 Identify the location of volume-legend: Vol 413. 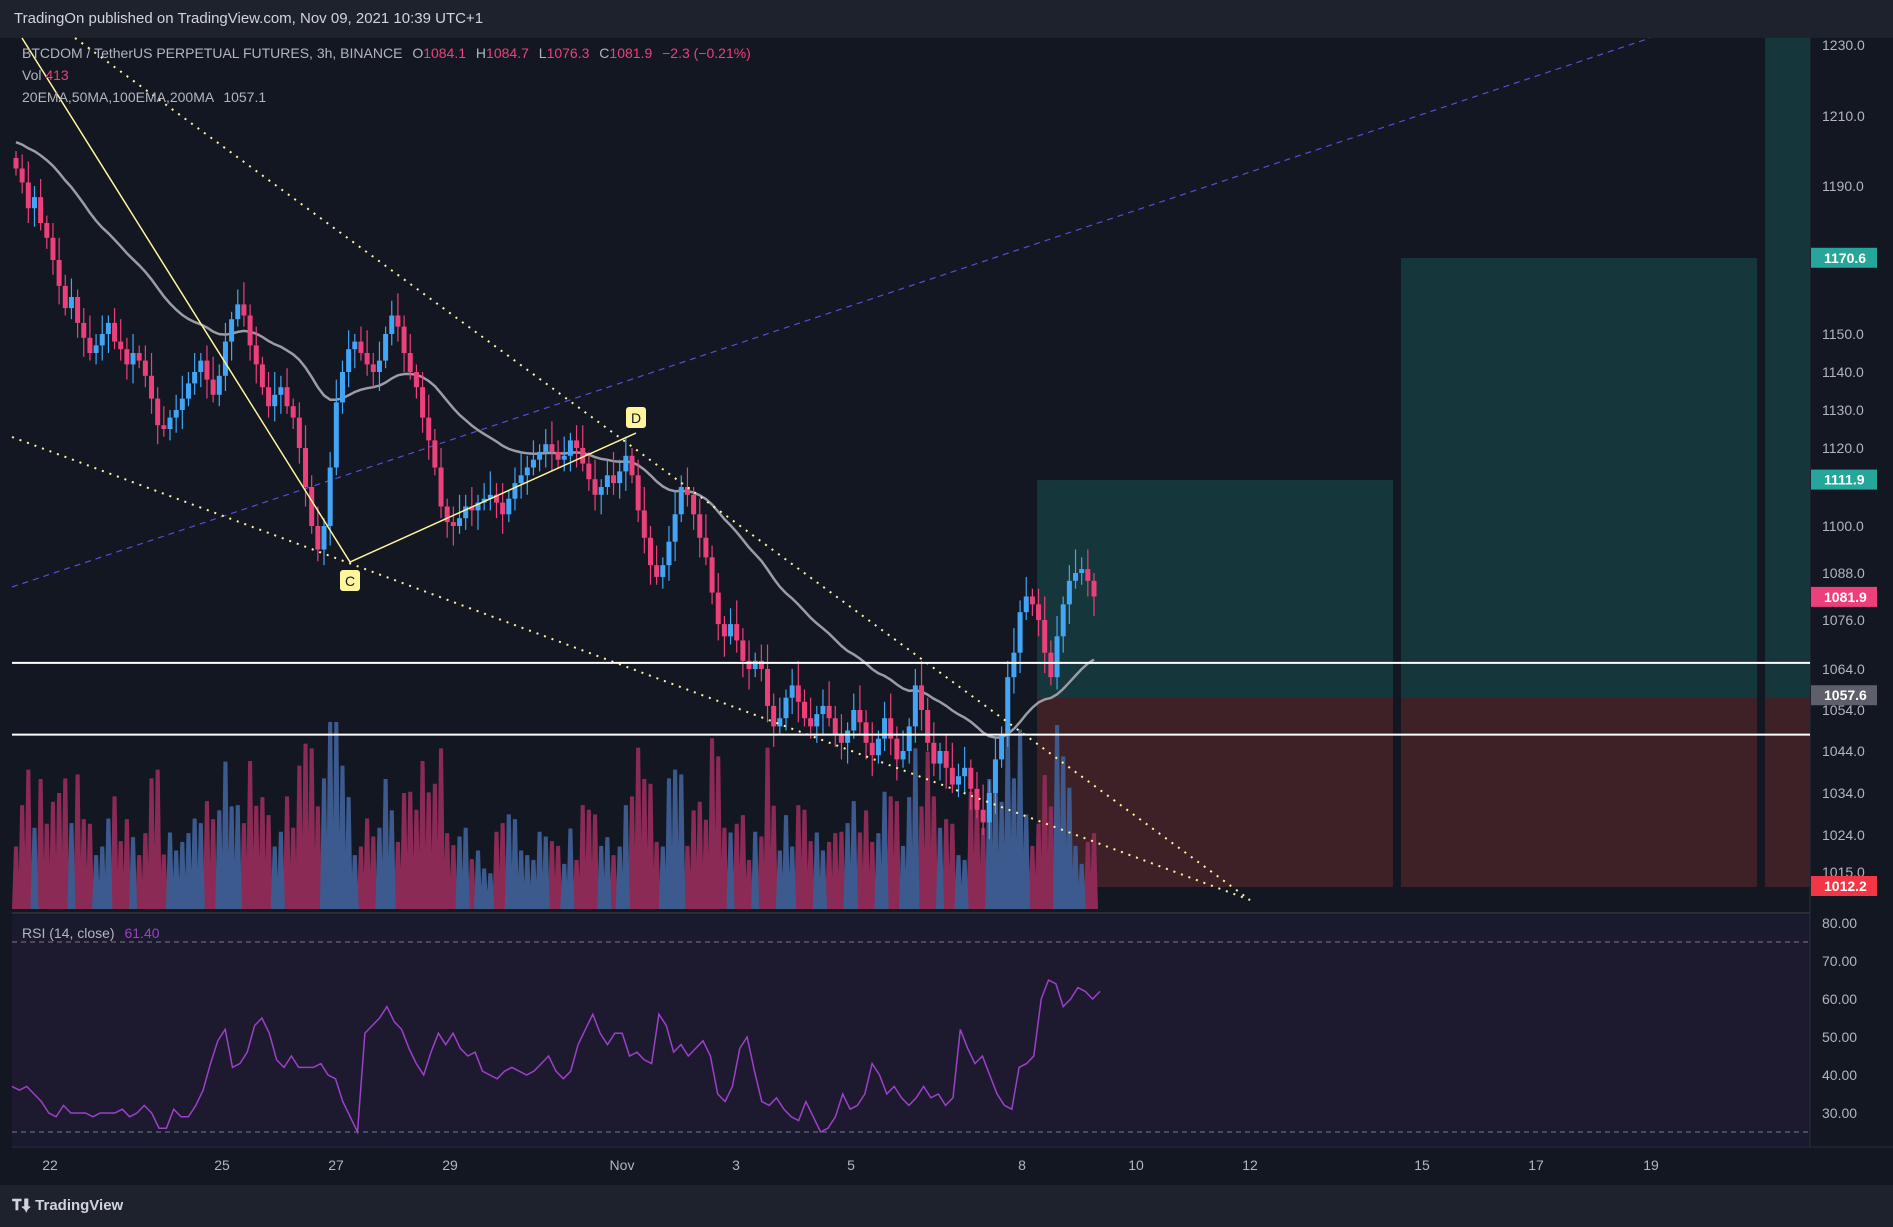
(45, 75).